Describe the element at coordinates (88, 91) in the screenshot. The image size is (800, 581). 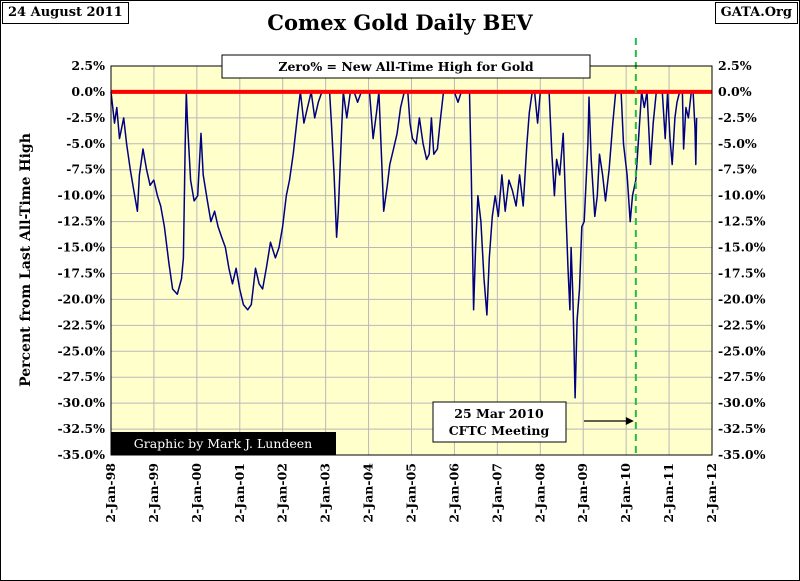
I see `y-tick-label-left: 0.0%` at that location.